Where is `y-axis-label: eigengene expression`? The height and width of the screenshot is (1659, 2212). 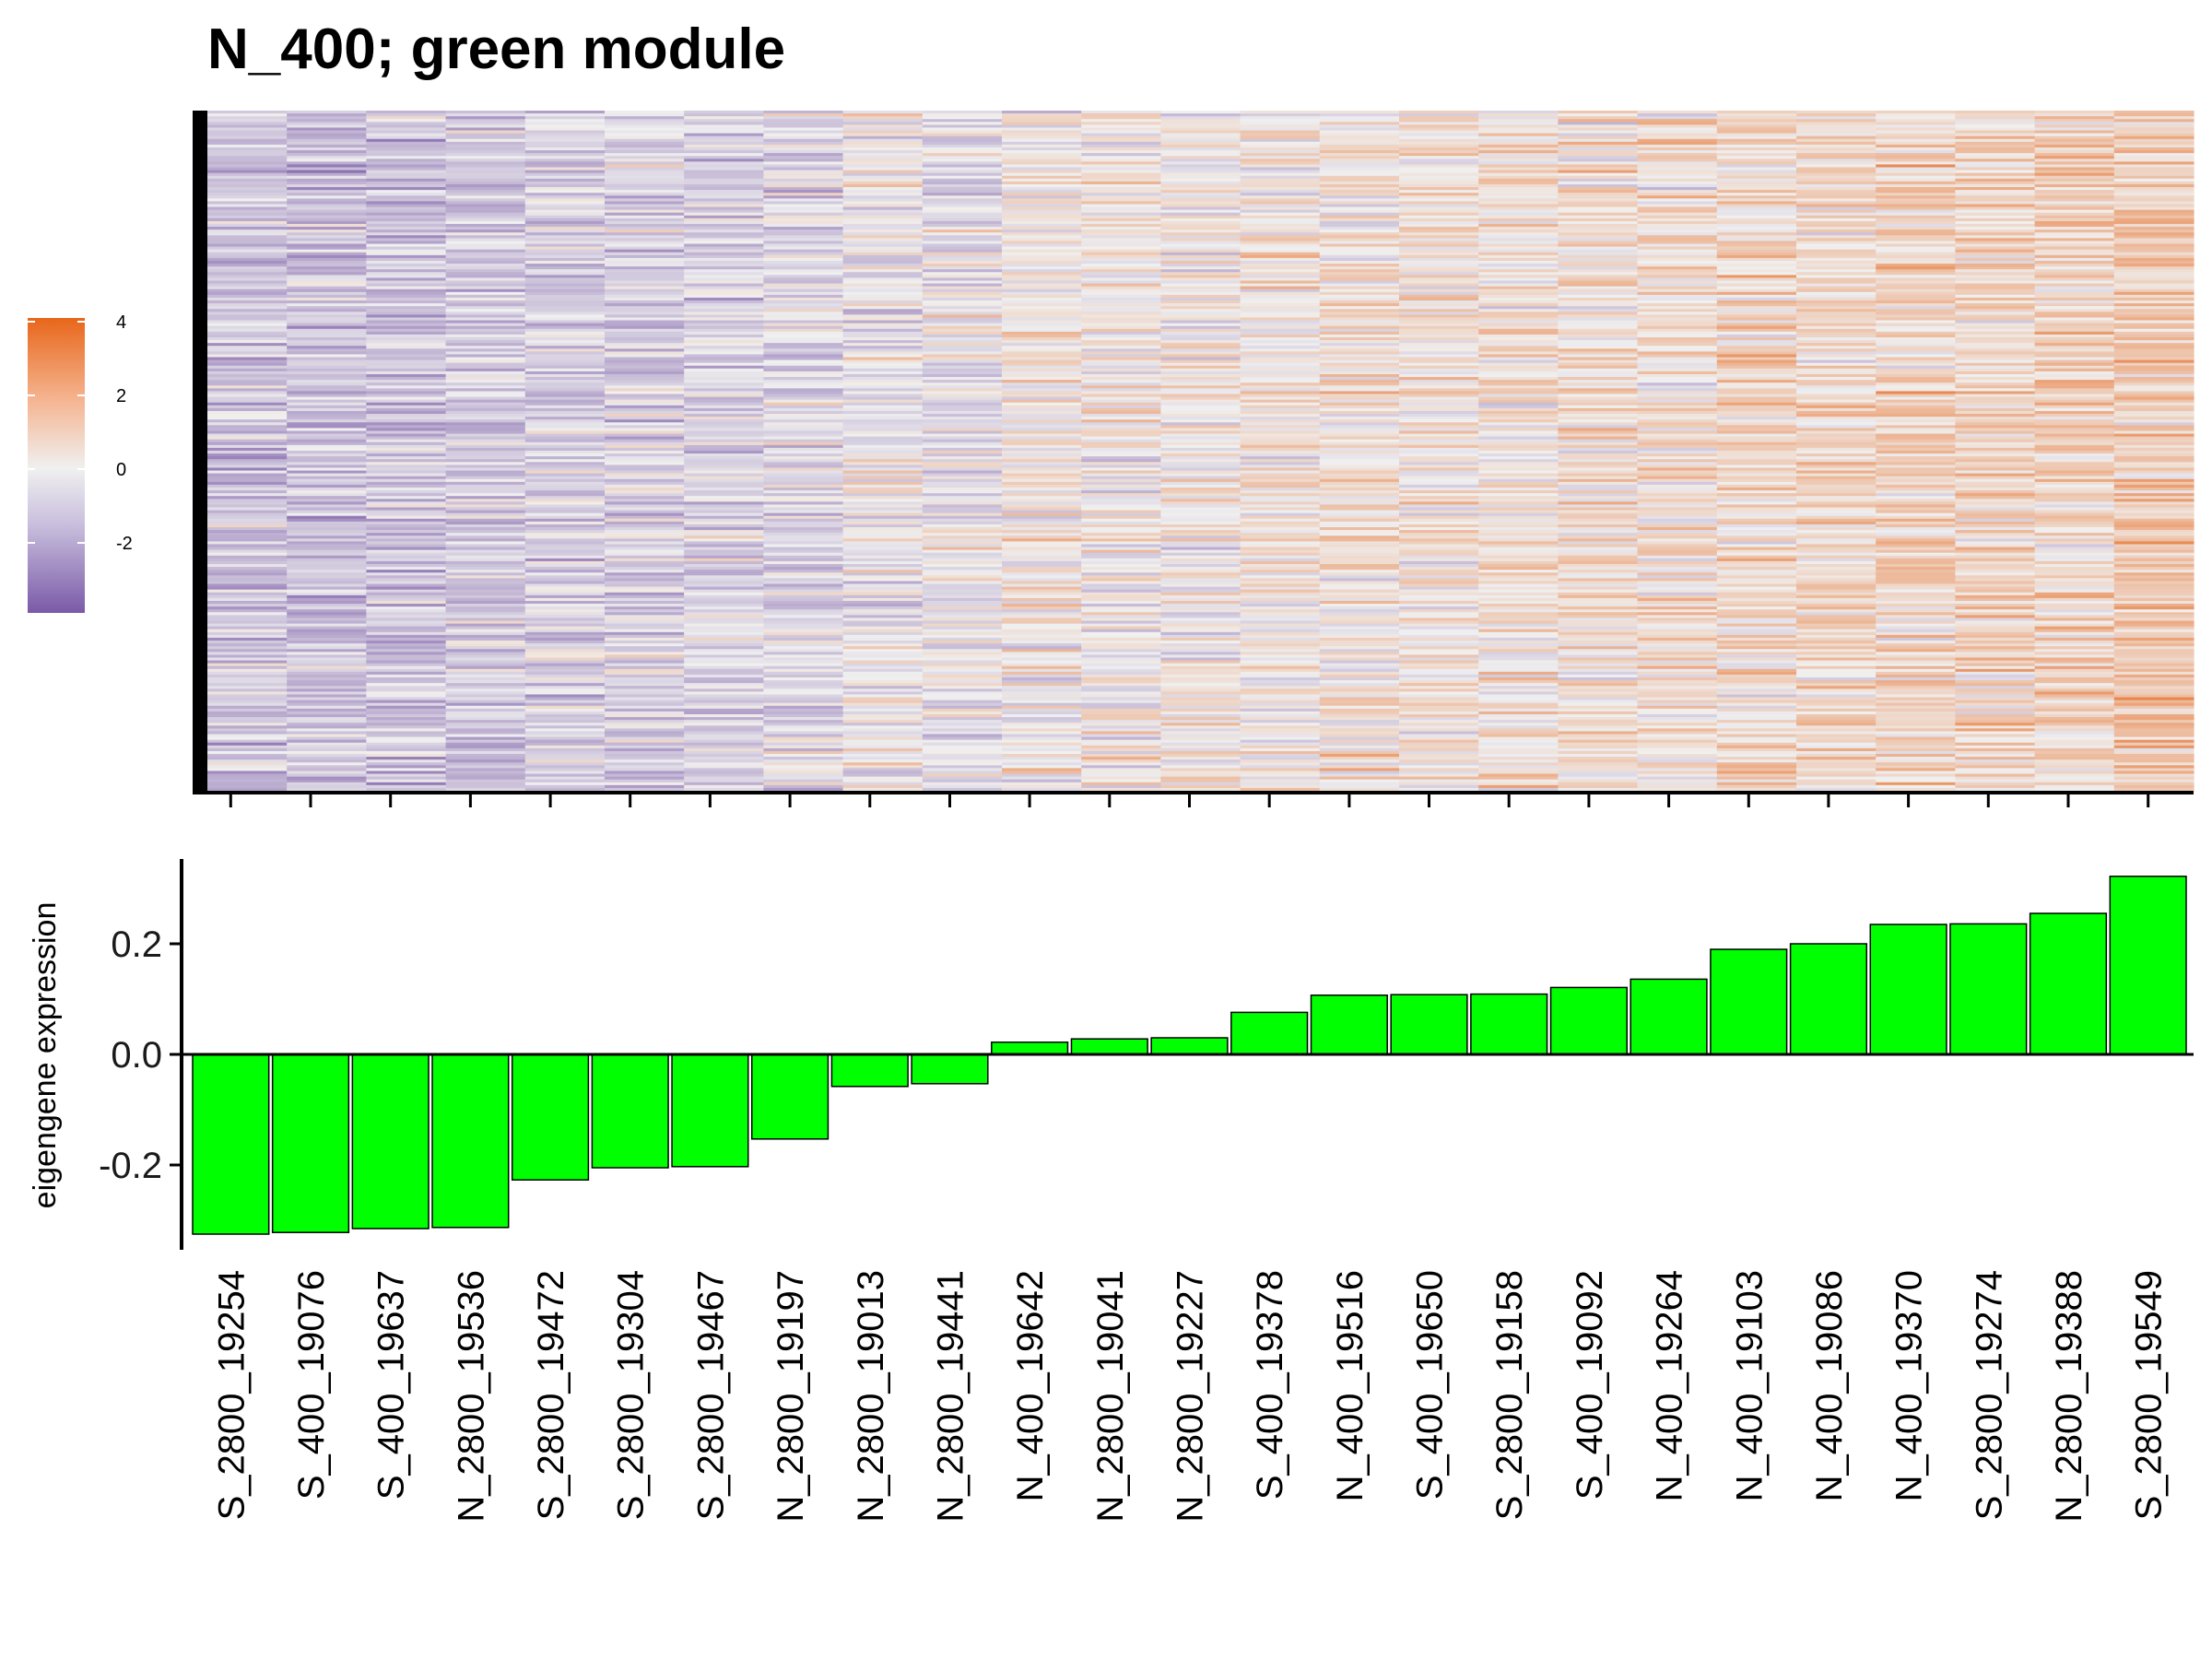 y-axis-label: eigengene expression is located at coordinates (45, 1055).